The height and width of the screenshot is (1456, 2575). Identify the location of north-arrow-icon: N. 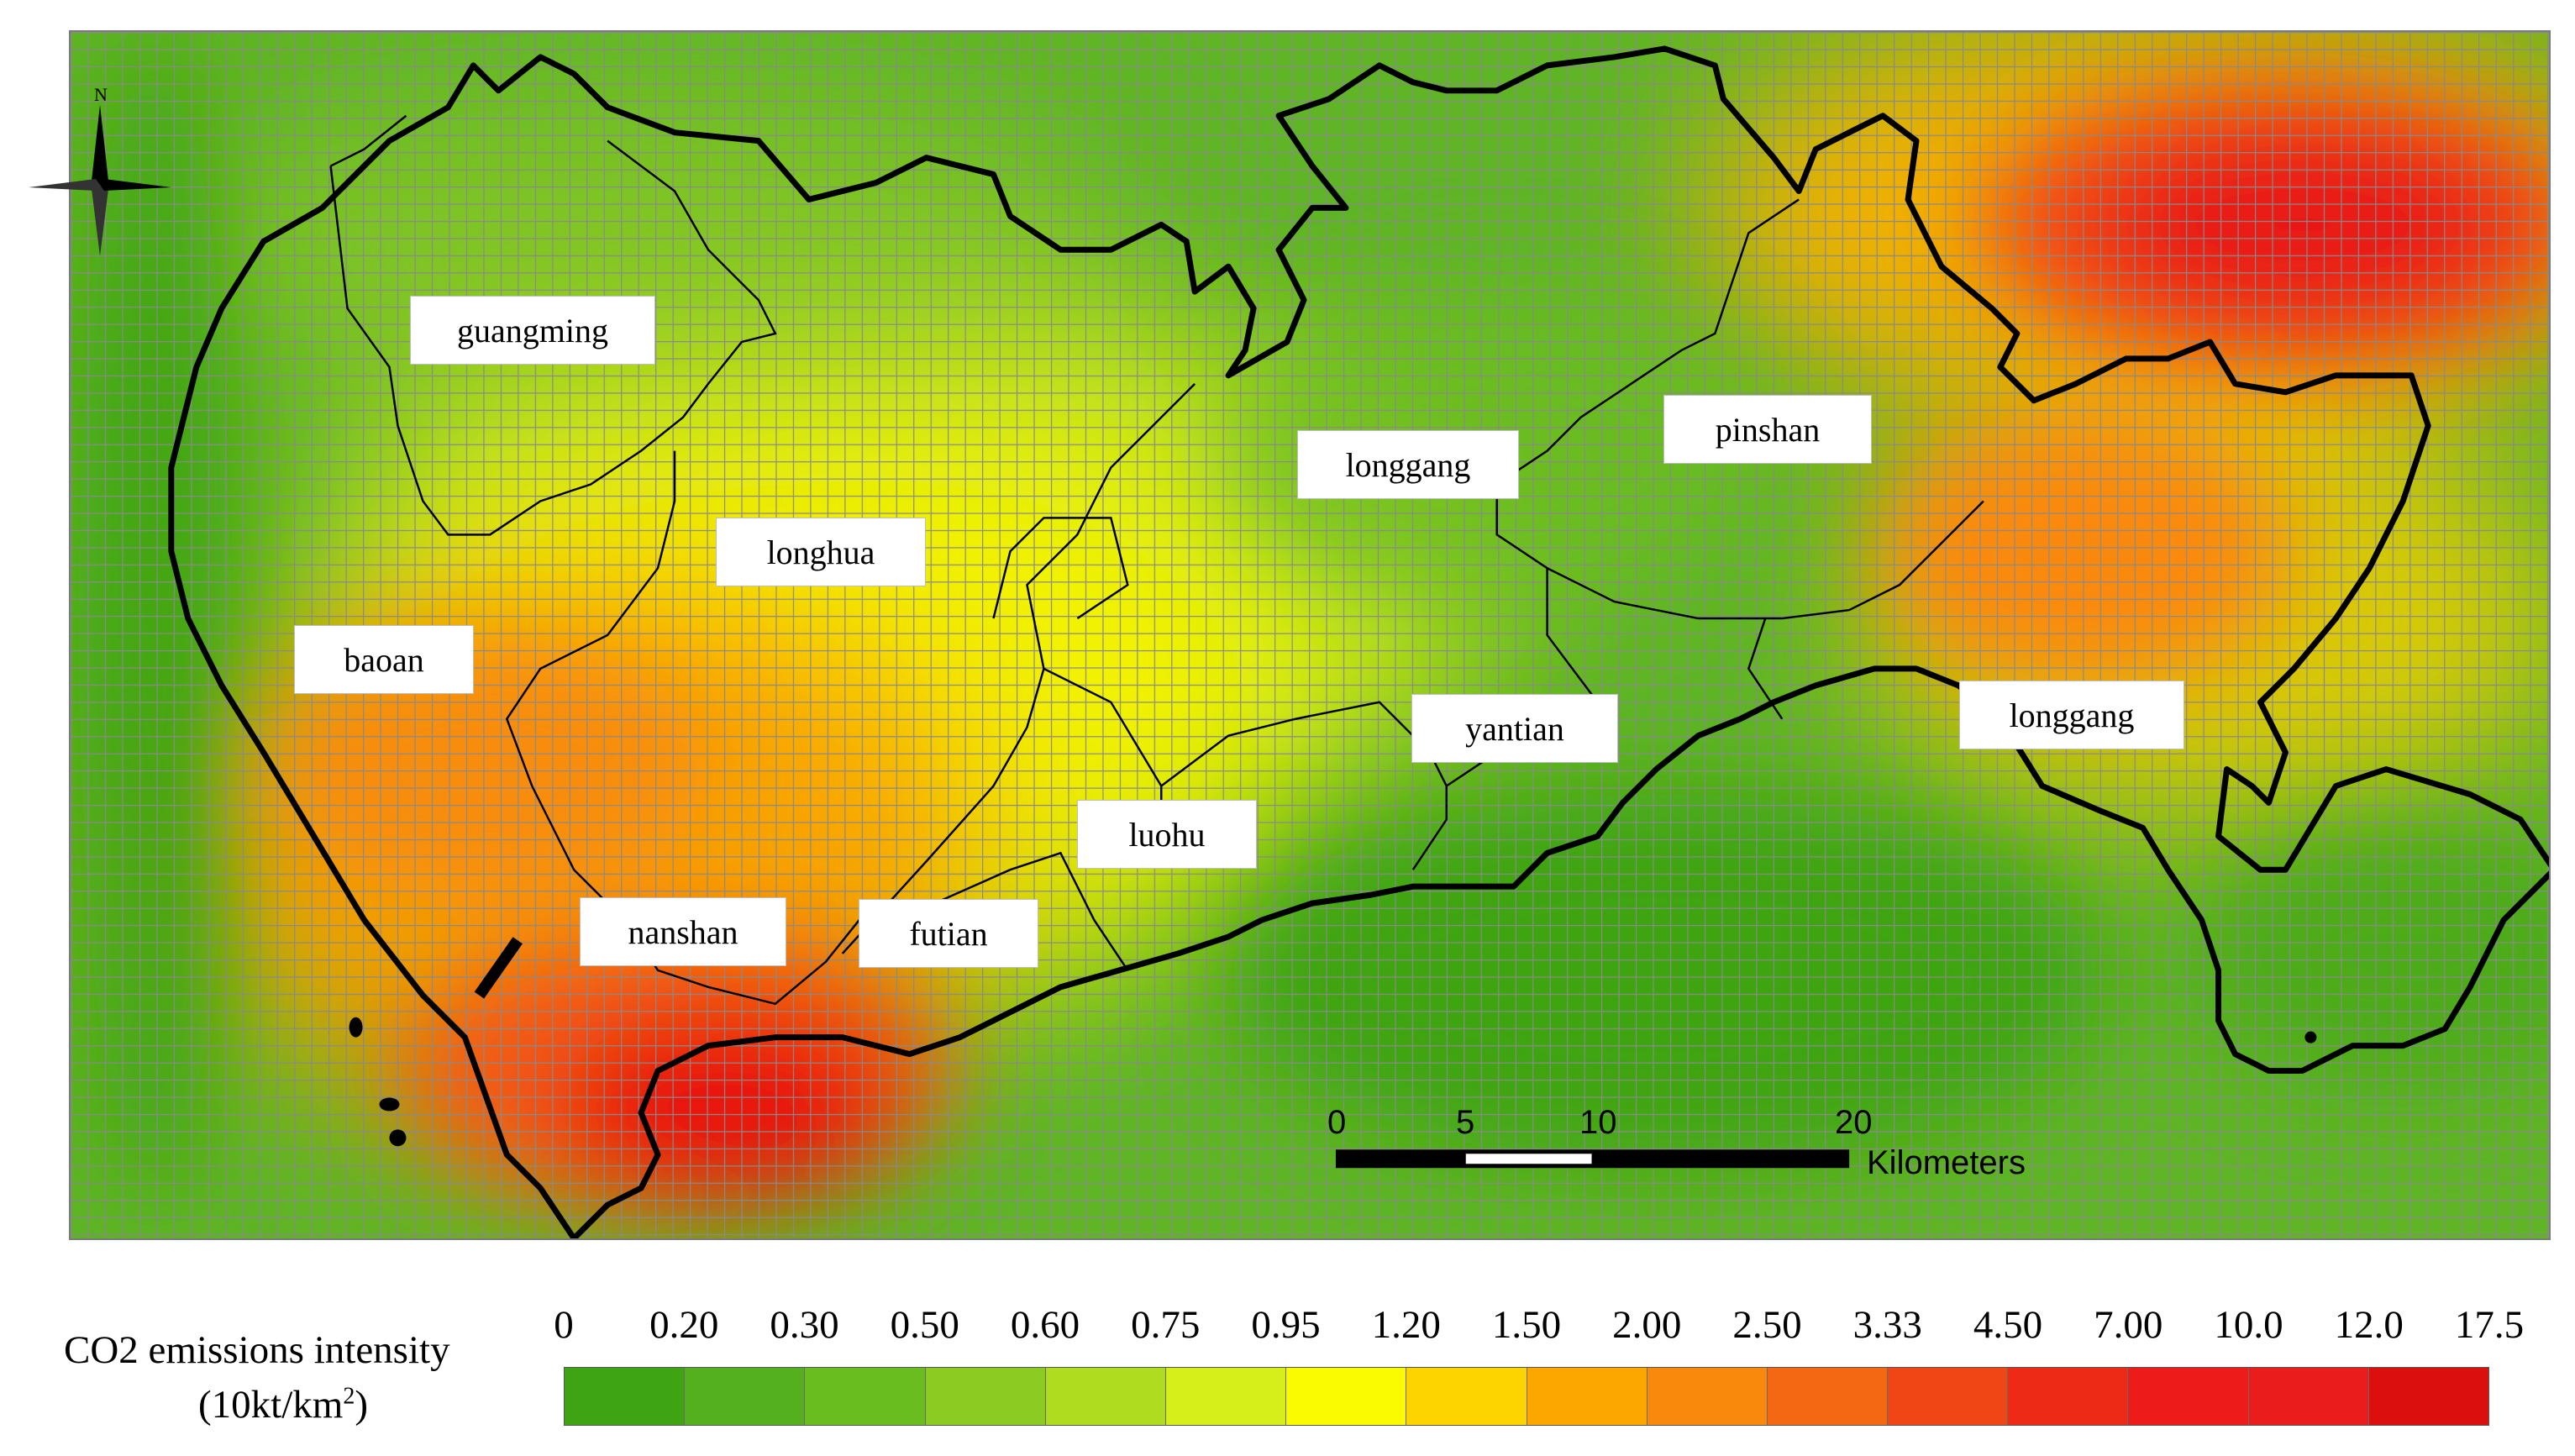
(100, 170).